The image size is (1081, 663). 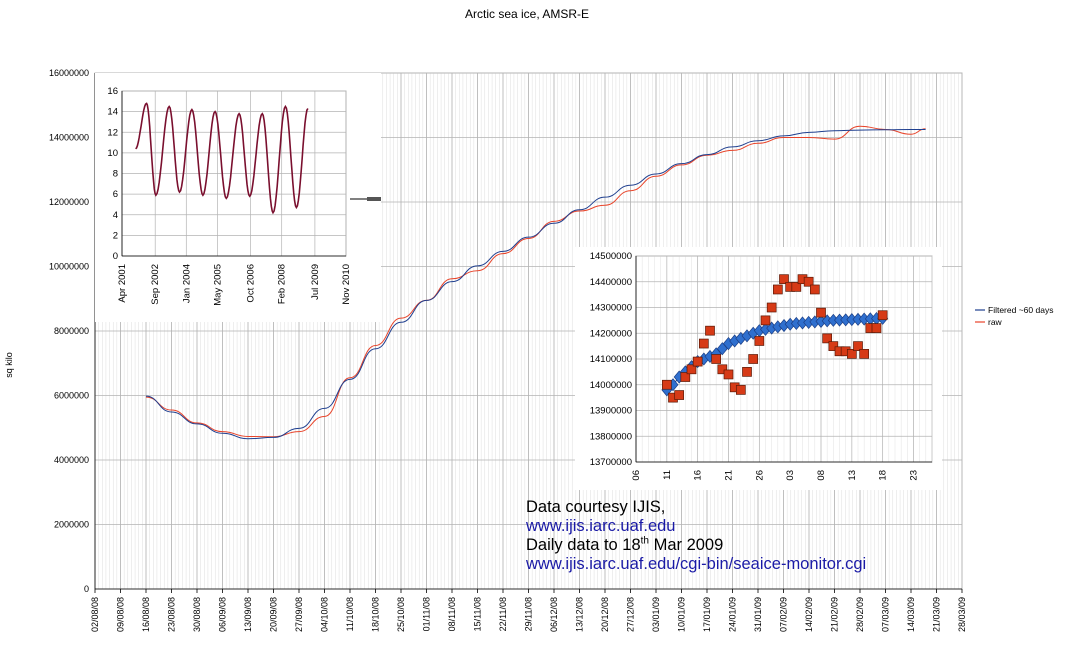 I want to click on inset1-y-tick-label: 12, so click(x=112, y=132).